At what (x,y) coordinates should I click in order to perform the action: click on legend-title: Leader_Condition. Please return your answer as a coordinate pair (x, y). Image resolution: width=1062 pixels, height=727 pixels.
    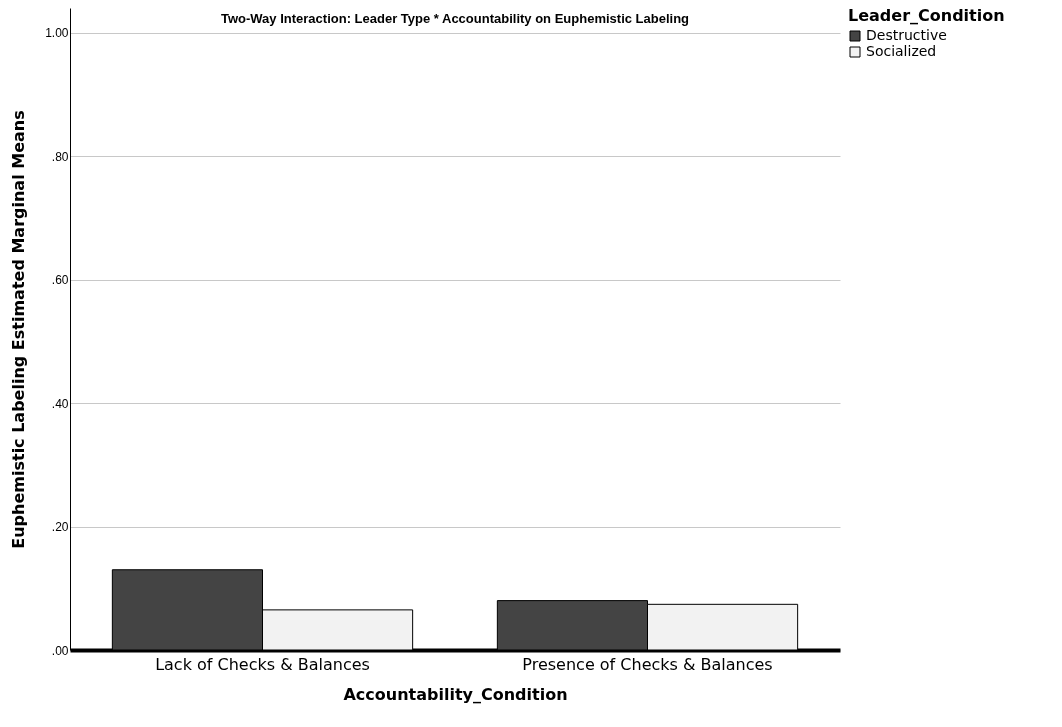
    Looking at the image, I should click on (926, 15).